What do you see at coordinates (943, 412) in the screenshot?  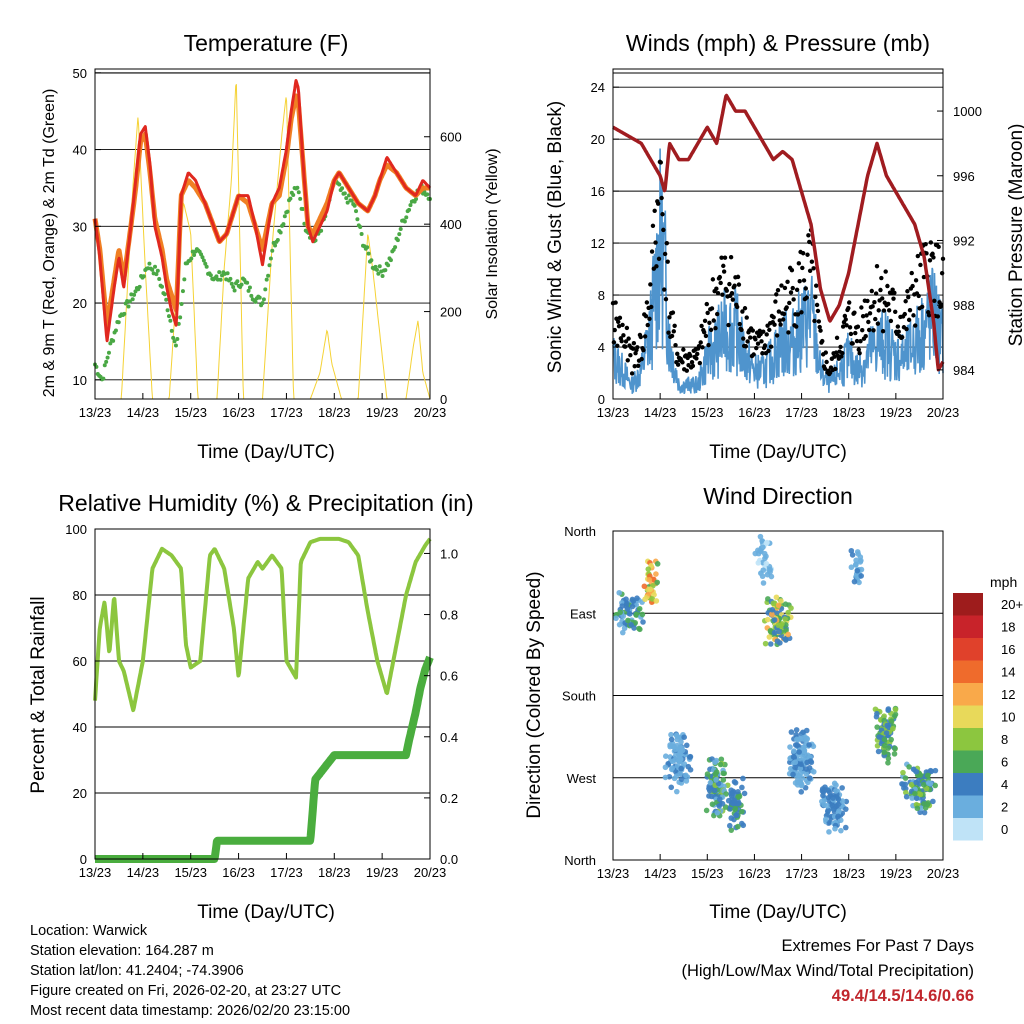 I see `wind-xtick-label: 20/23` at bounding box center [943, 412].